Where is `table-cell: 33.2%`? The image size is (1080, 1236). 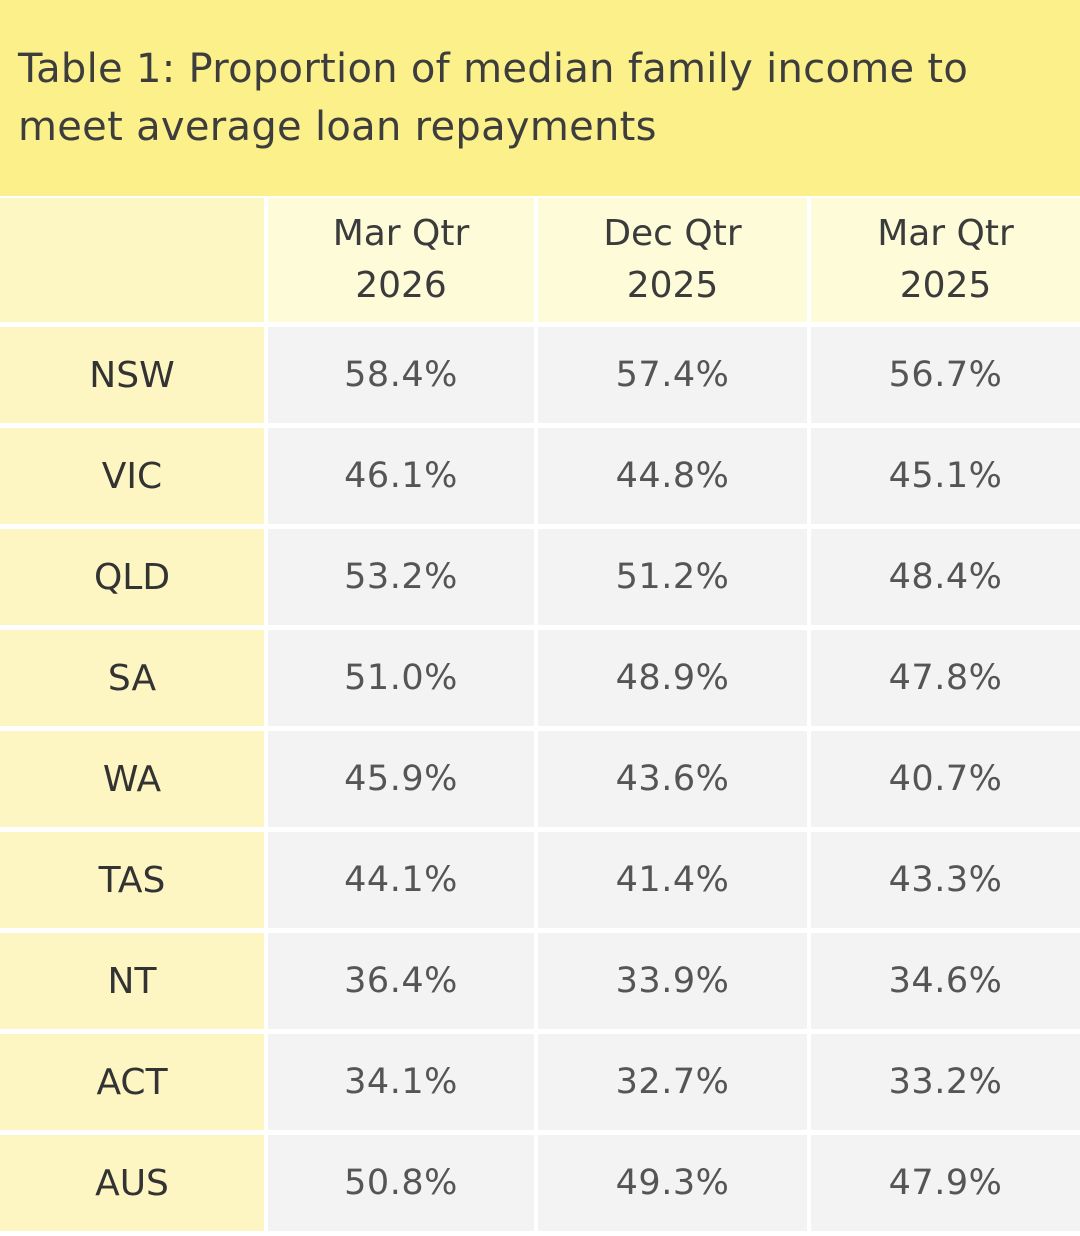 table-cell: 33.2% is located at coordinates (945, 1084).